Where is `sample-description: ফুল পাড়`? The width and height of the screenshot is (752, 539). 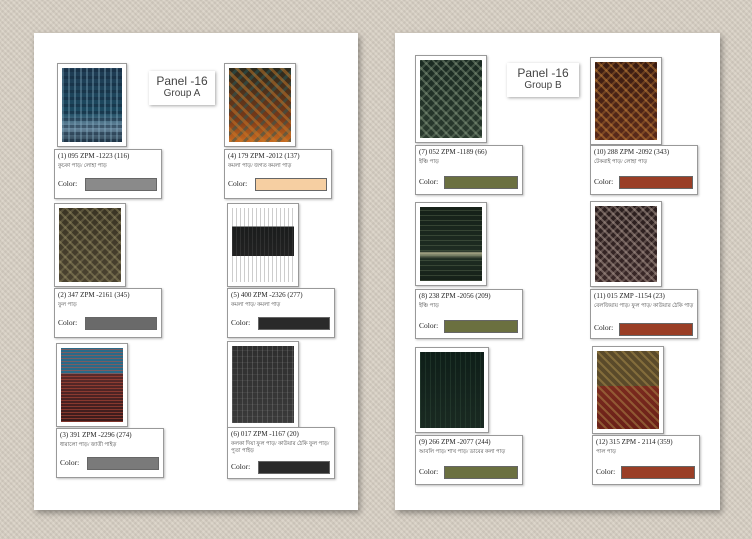 sample-description: ফুল পাড় is located at coordinates (67, 305).